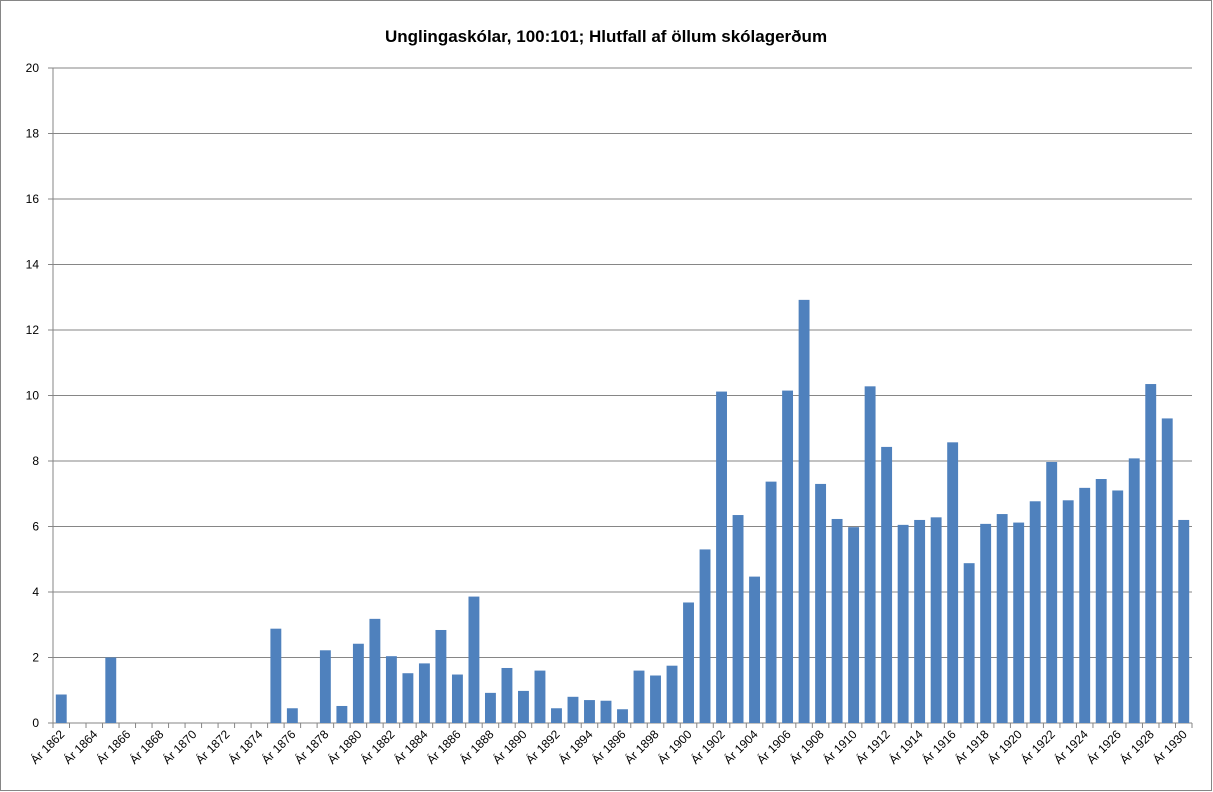 This screenshot has width=1213, height=792. I want to click on y-tick-label: 8, so click(35, 461).